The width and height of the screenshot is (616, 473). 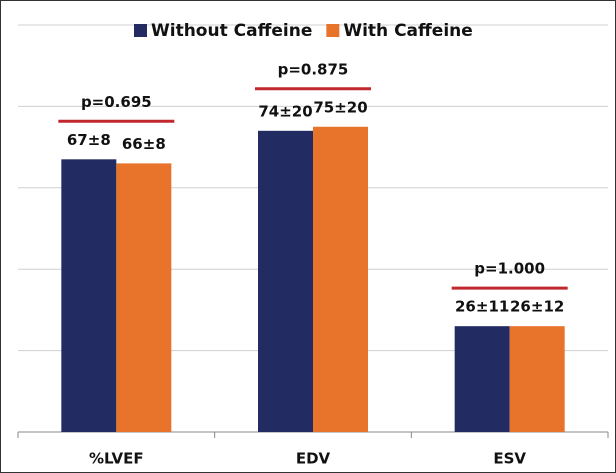 I want to click on x-tick-label: ESV, so click(x=509, y=459).